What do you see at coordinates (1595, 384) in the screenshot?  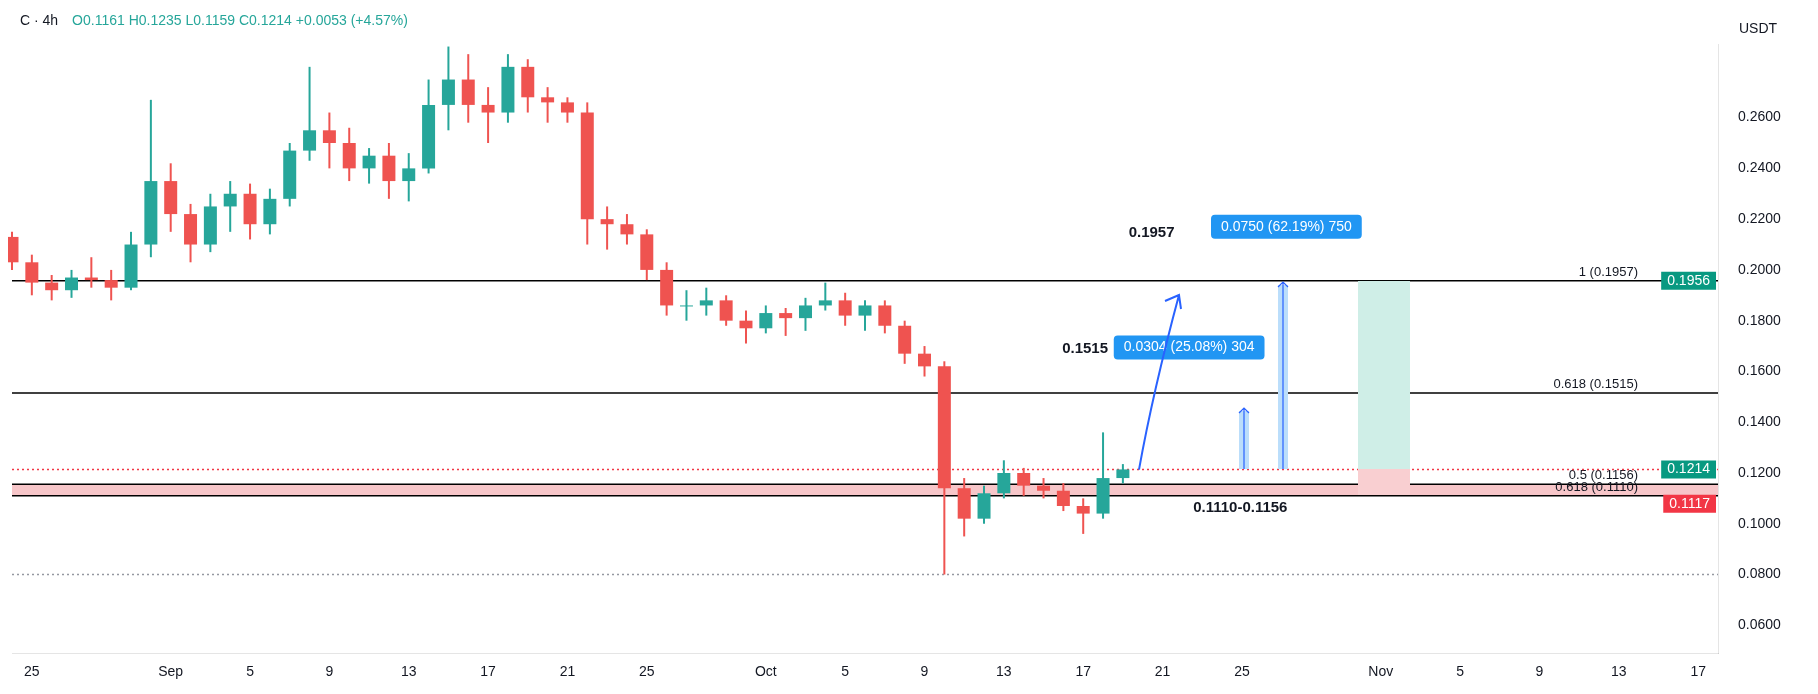 I see `ref-line-label: 0.618 (0.1515)` at bounding box center [1595, 384].